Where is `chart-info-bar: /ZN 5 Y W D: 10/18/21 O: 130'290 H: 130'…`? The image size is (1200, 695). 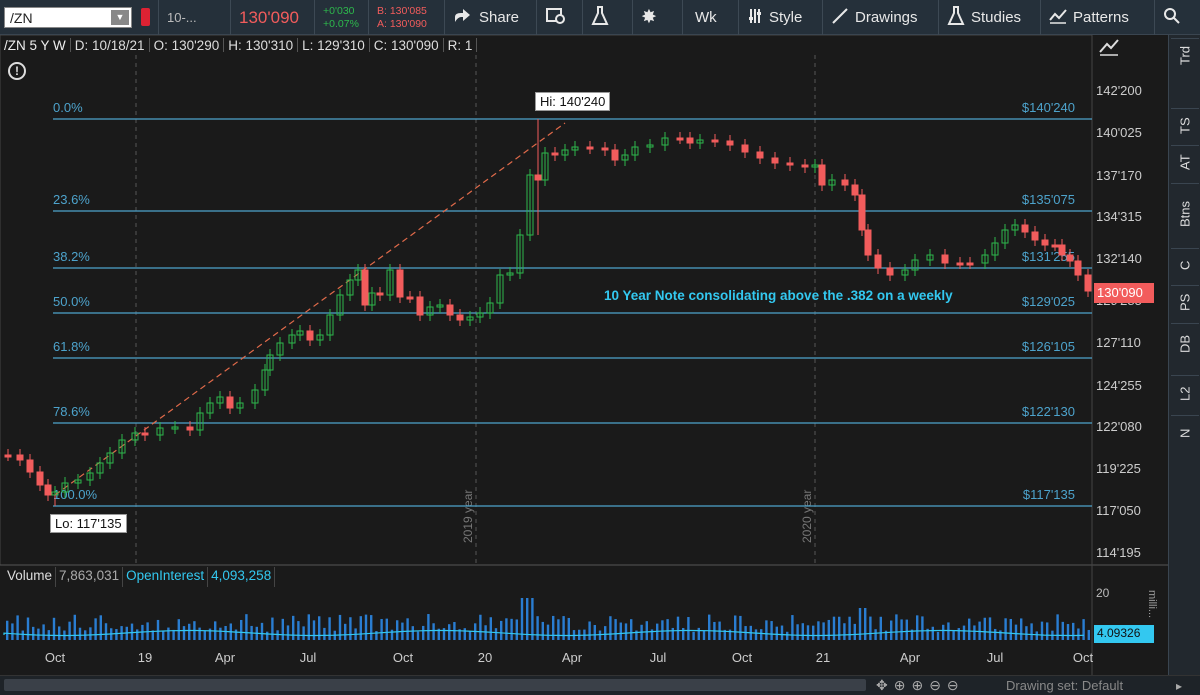
chart-info-bar: /ZN 5 Y W D: 10/18/21 O: 130'290 H: 130'… is located at coordinates (584, 45).